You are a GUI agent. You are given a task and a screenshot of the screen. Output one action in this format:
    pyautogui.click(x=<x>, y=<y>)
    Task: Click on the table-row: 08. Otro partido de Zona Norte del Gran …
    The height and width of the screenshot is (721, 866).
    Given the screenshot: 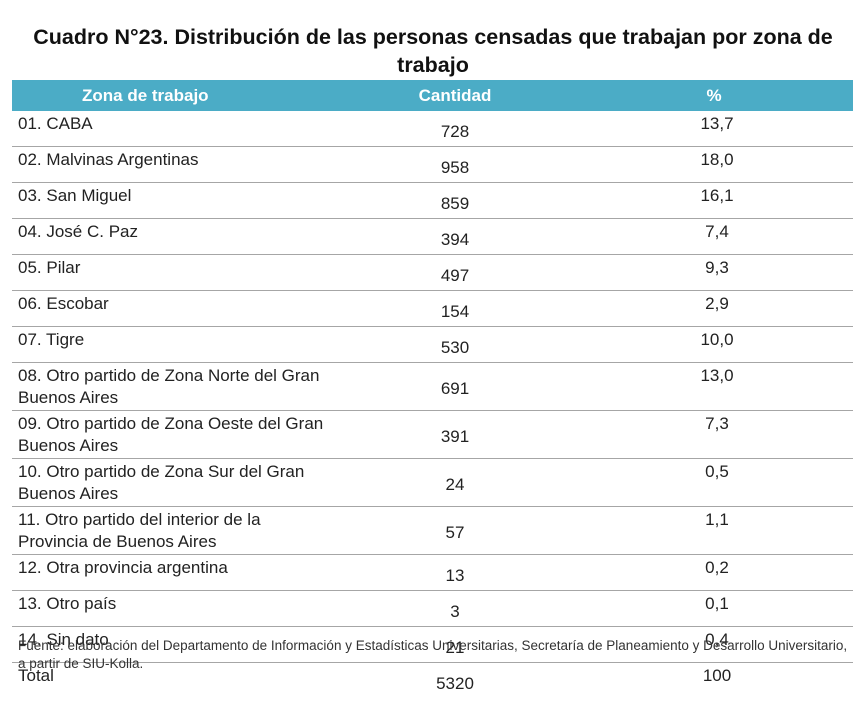 What is the action you would take?
    pyautogui.click(x=432, y=386)
    